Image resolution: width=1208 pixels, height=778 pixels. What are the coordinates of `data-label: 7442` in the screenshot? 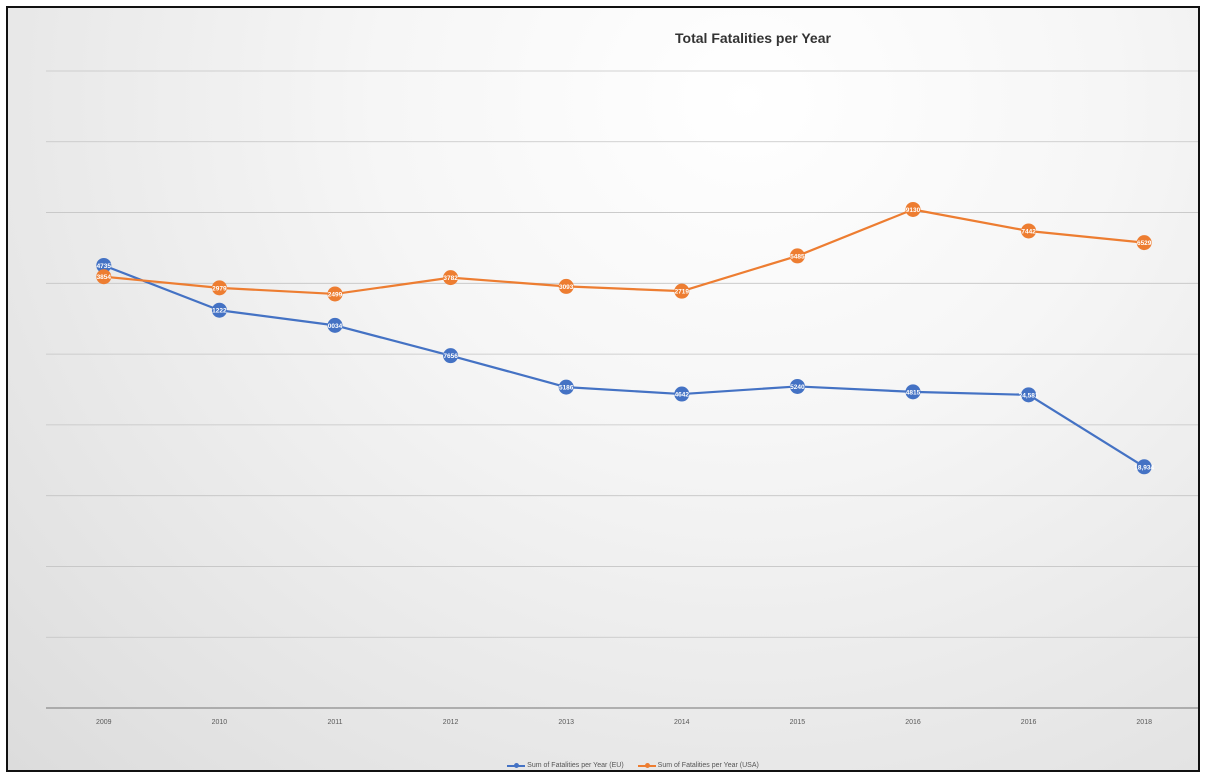 It's located at (1028, 231).